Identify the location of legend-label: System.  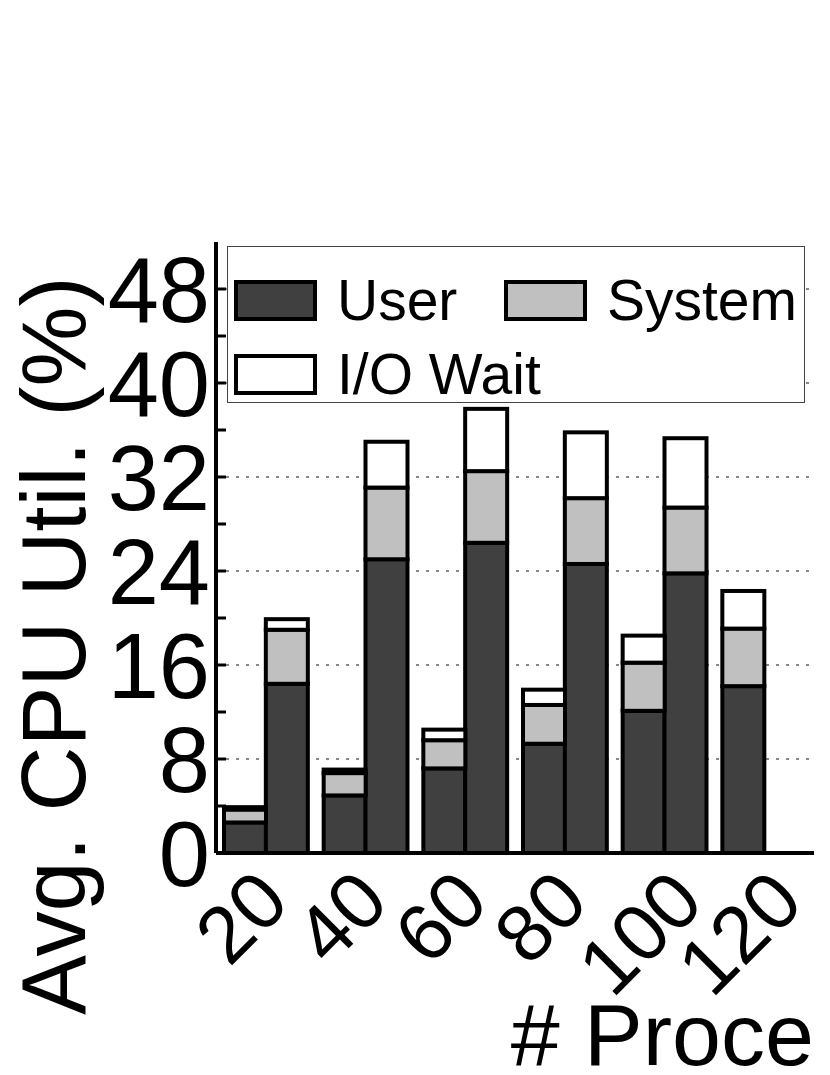
(702, 300).